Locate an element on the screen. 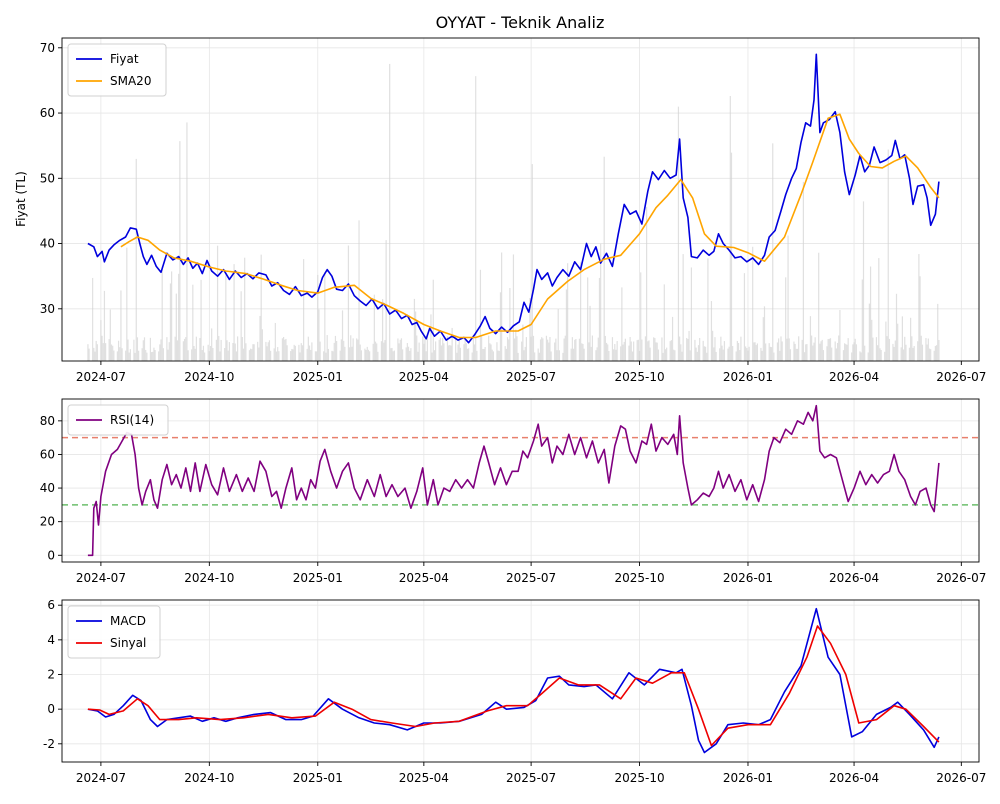 Image resolution: width=1000 pixels, height=804 pixels. x-tick-label: 2025-01 is located at coordinates (318, 778).